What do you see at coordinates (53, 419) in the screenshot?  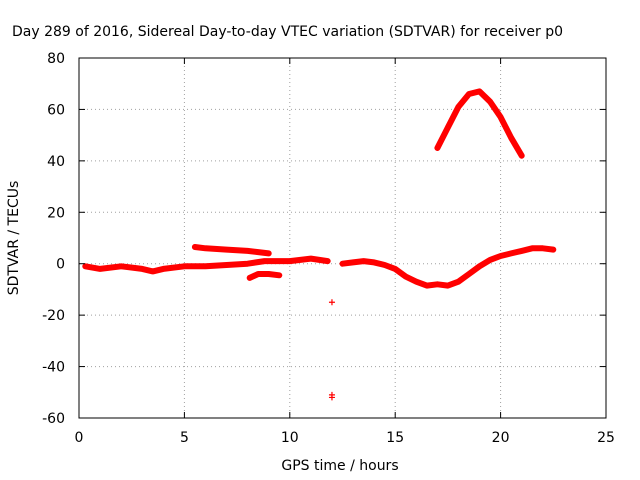 I see `y-tick-label: -60` at bounding box center [53, 419].